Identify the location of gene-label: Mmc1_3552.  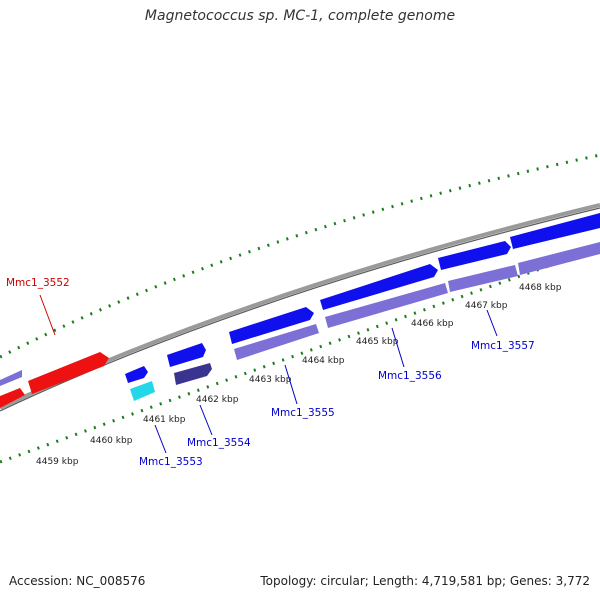
(38, 283).